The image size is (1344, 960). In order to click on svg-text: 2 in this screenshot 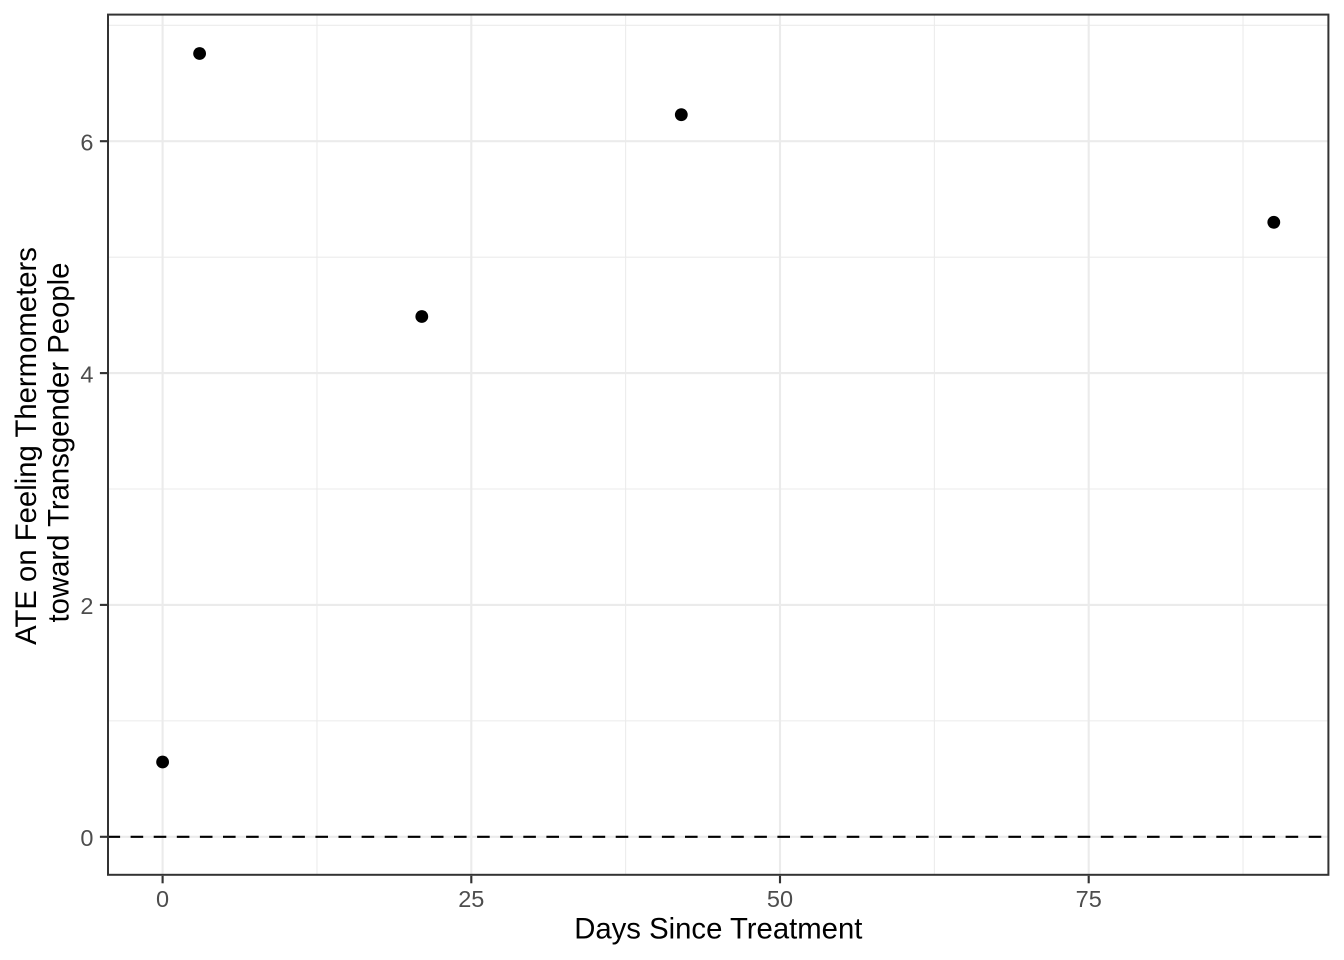, I will do `click(86, 606)`.